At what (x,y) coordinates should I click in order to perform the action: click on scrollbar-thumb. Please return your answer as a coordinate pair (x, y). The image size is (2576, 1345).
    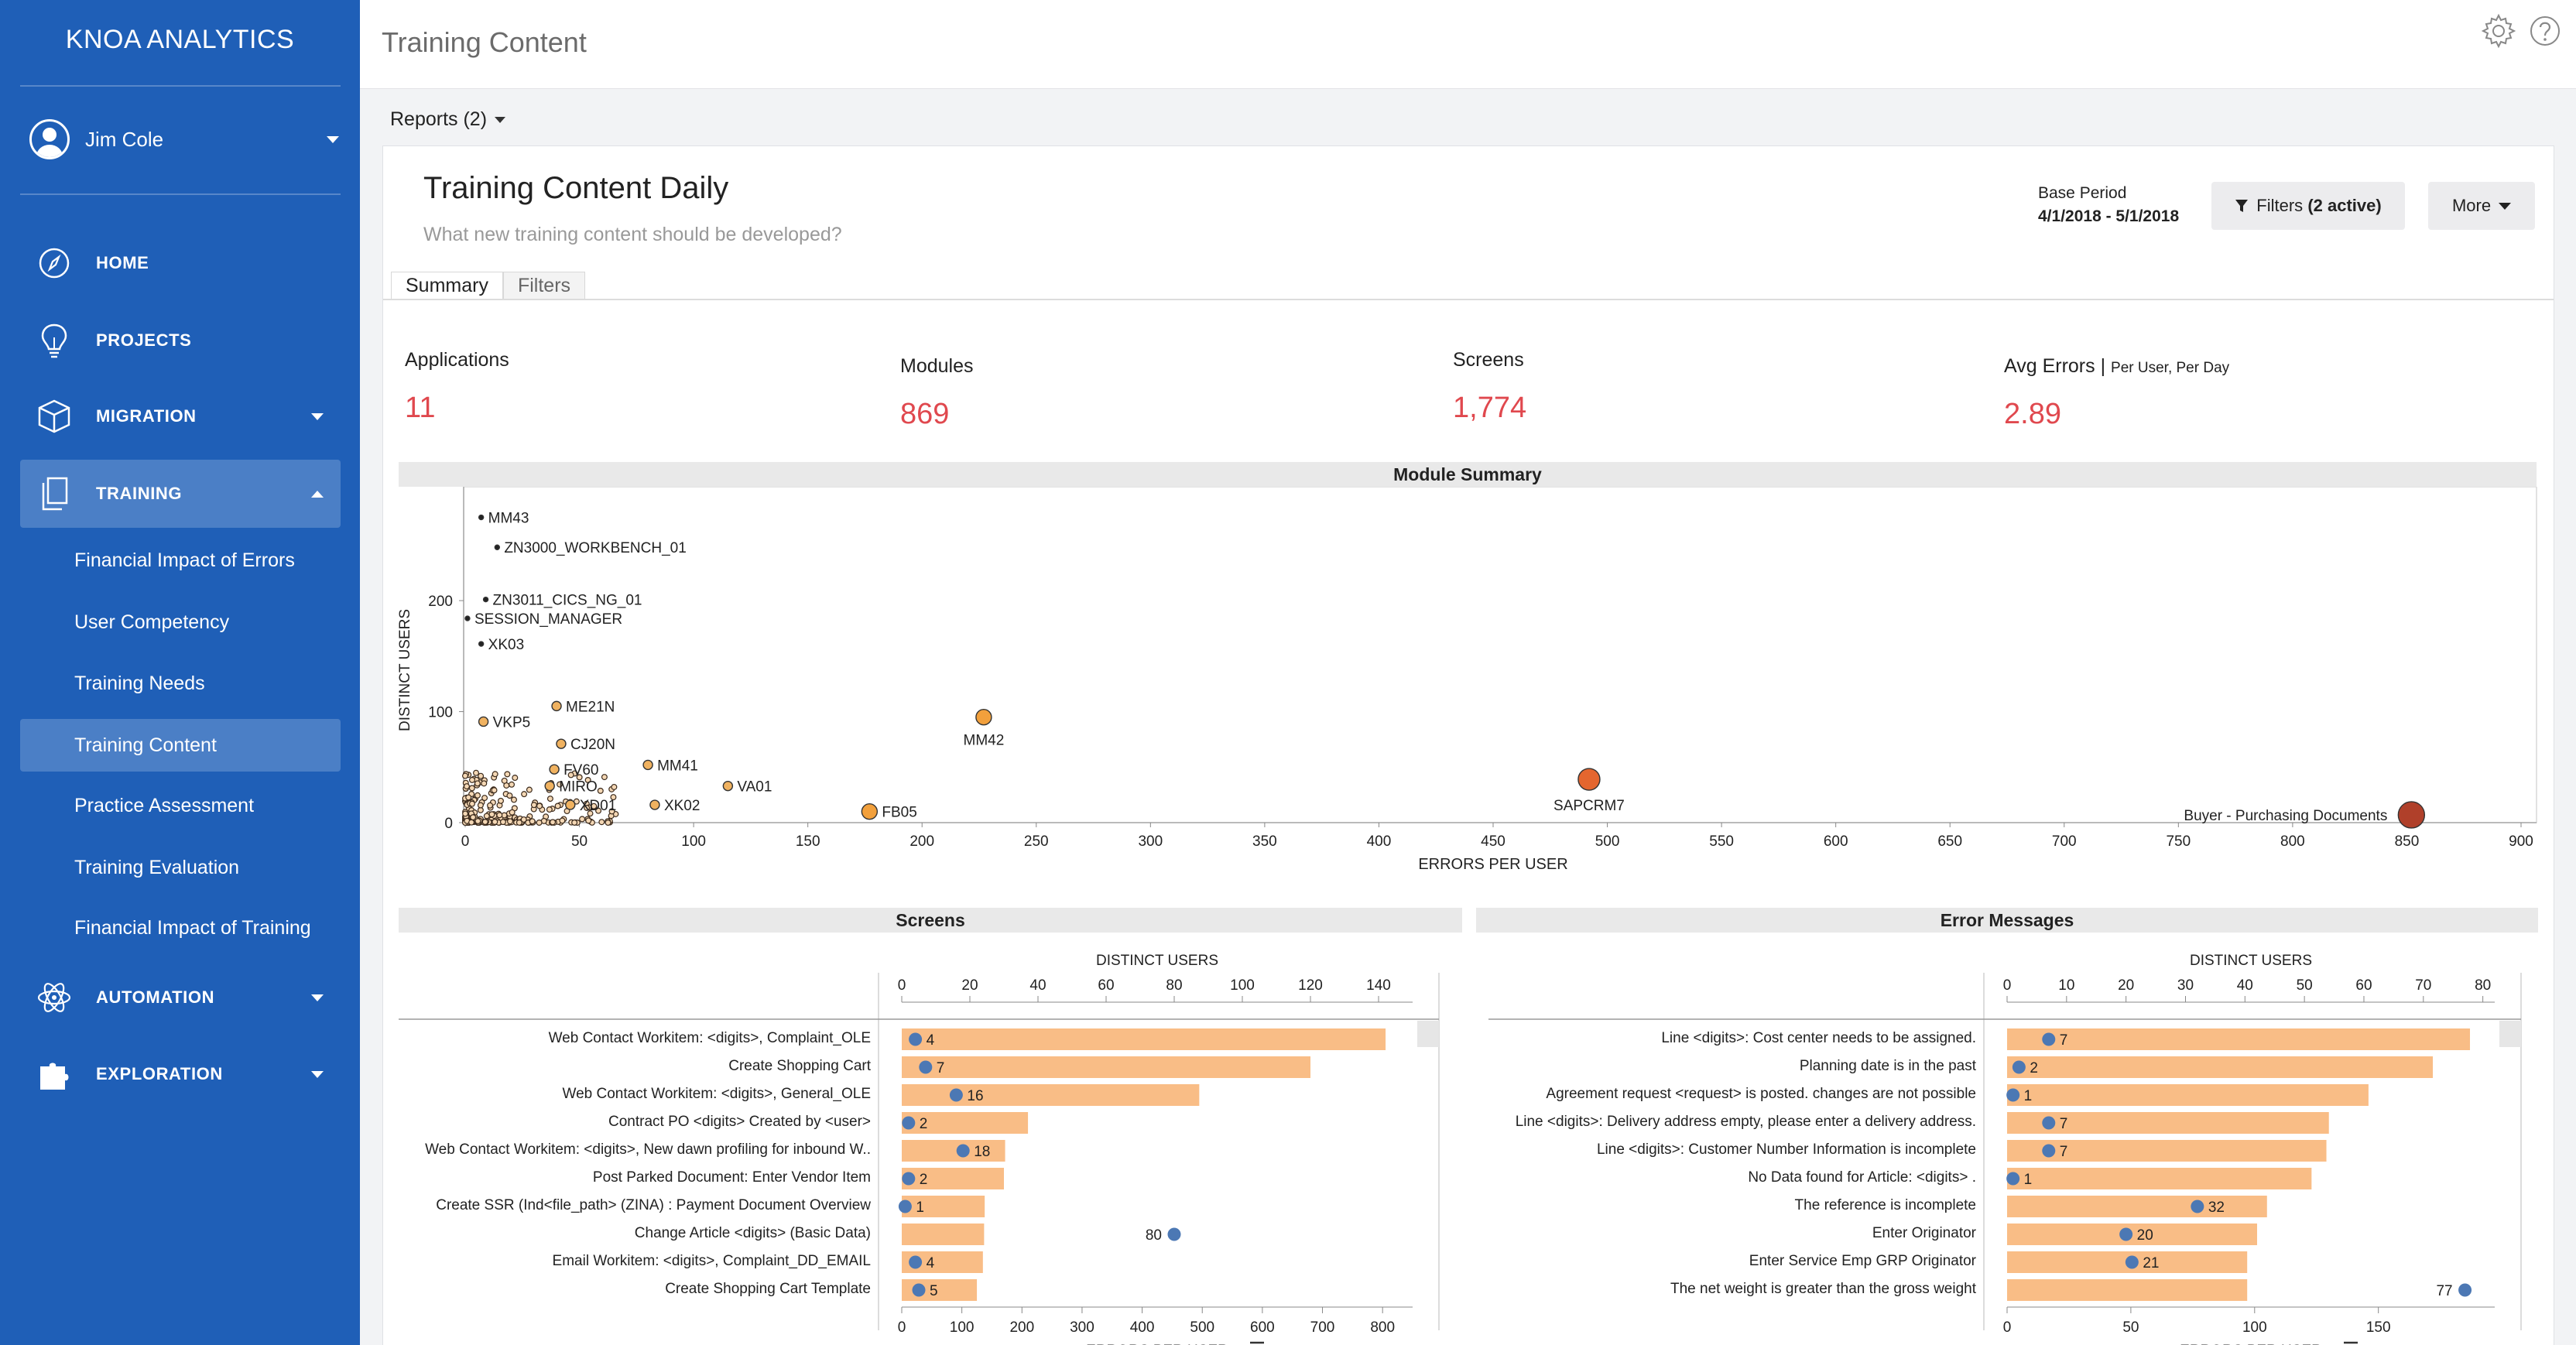
    Looking at the image, I should click on (2510, 1034).